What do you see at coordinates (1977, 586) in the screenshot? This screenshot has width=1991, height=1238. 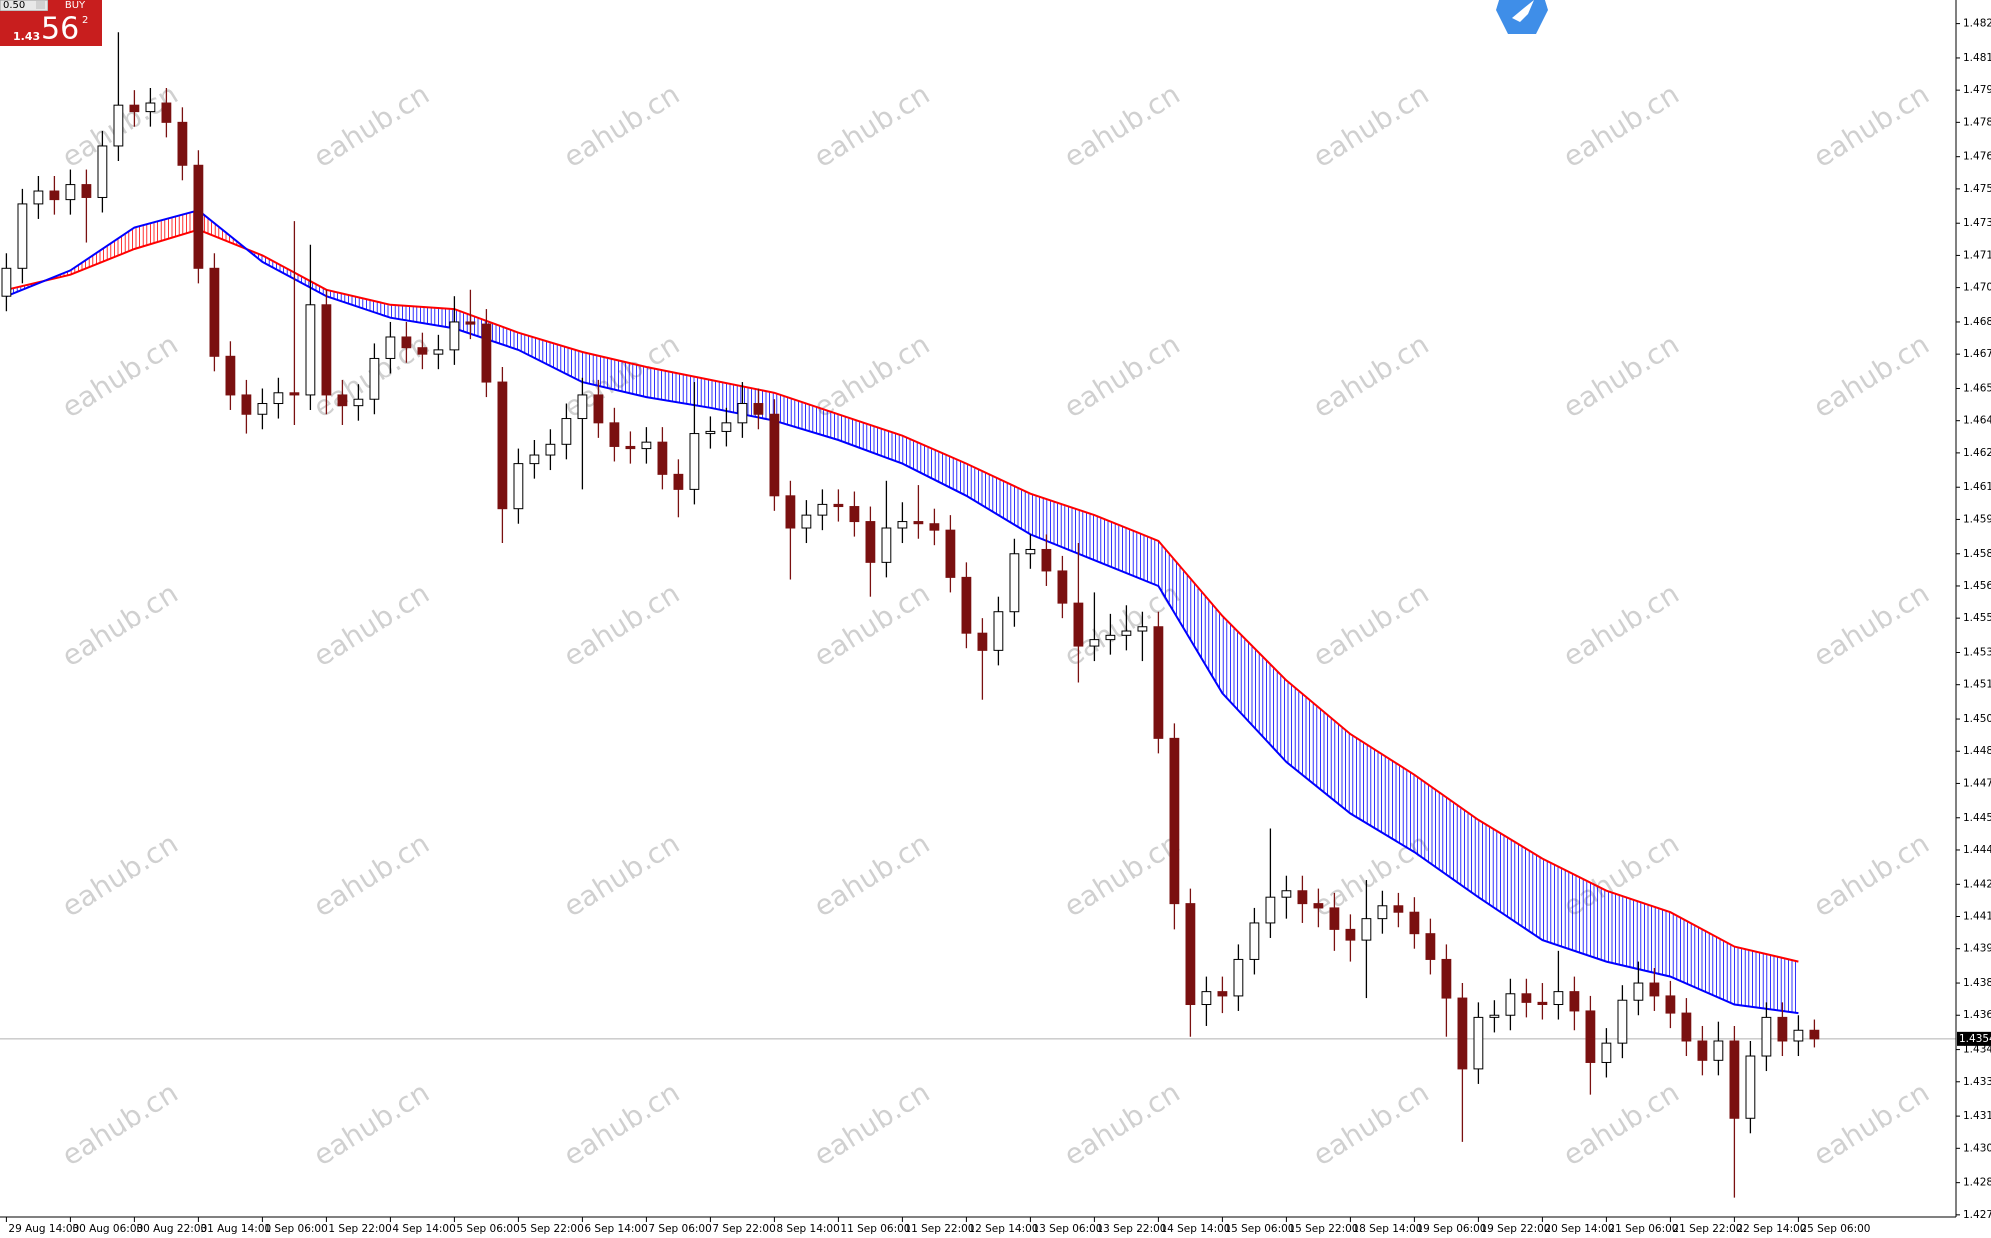 I see `y-tick-label: 1.4565` at bounding box center [1977, 586].